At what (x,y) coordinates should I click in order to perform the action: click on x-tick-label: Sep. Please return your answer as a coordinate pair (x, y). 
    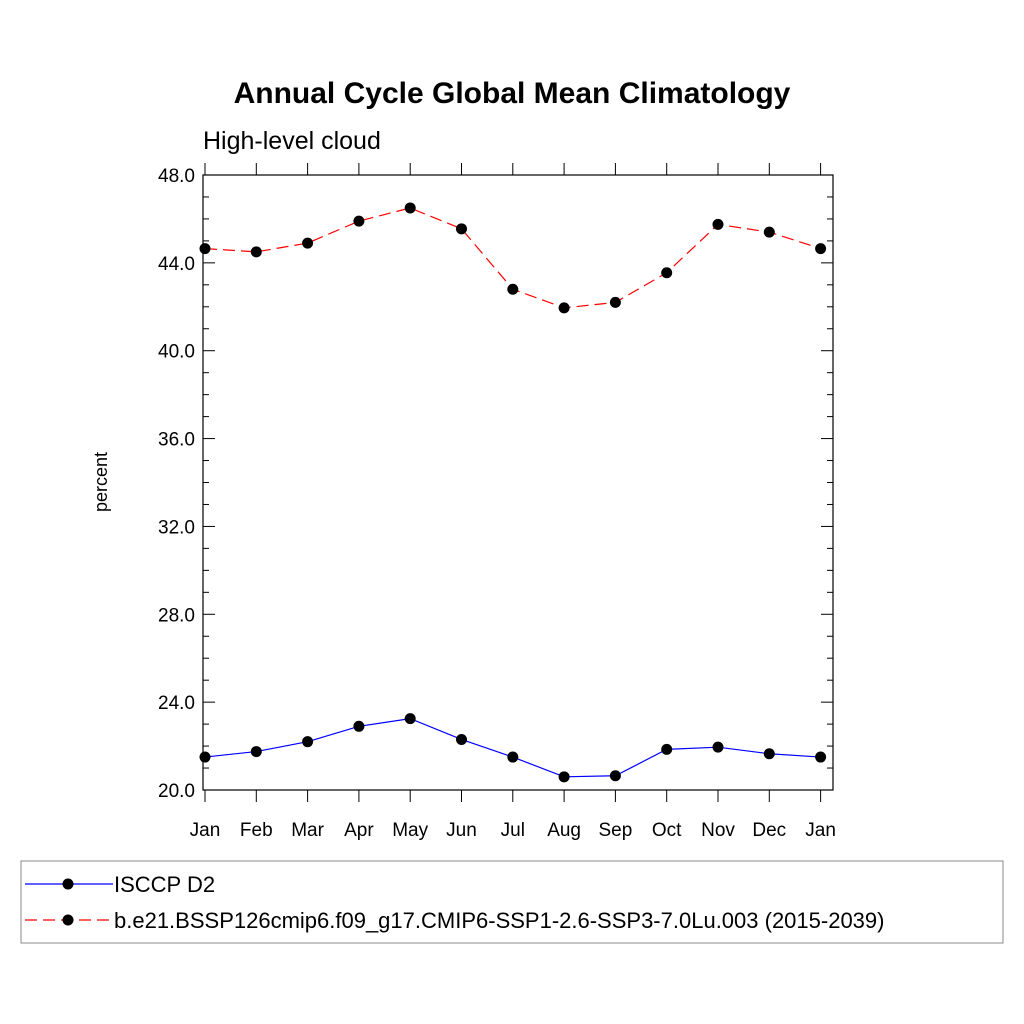
    Looking at the image, I should click on (615, 830).